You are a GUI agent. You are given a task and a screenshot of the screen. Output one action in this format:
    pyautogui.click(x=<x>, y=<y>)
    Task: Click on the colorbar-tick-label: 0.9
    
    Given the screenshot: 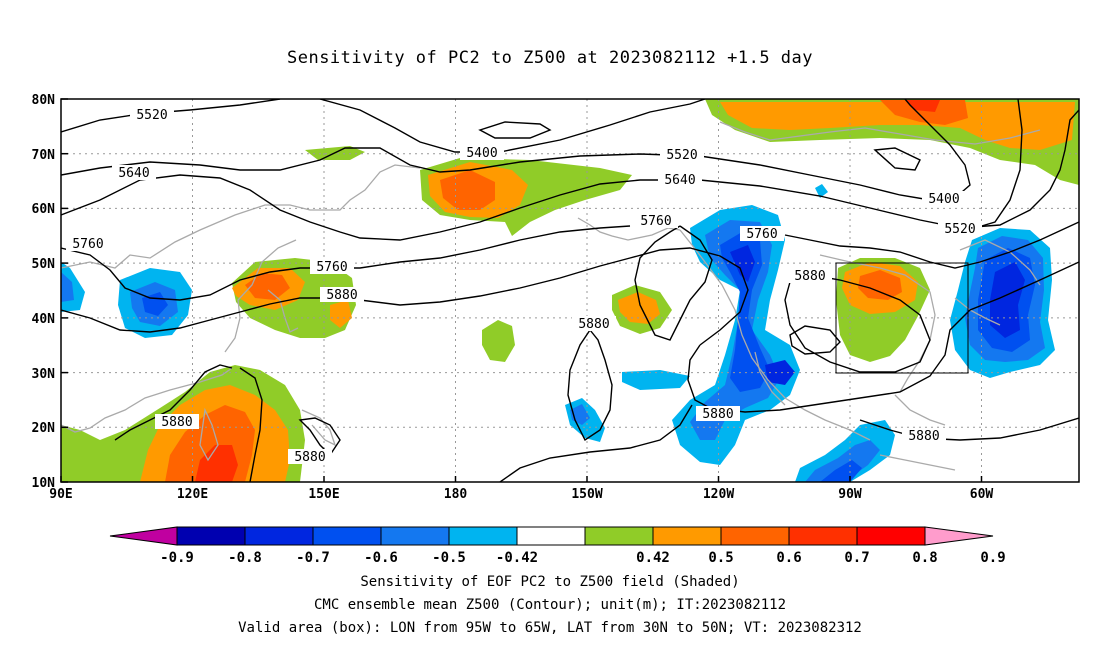 What is the action you would take?
    pyautogui.click(x=992, y=558)
    